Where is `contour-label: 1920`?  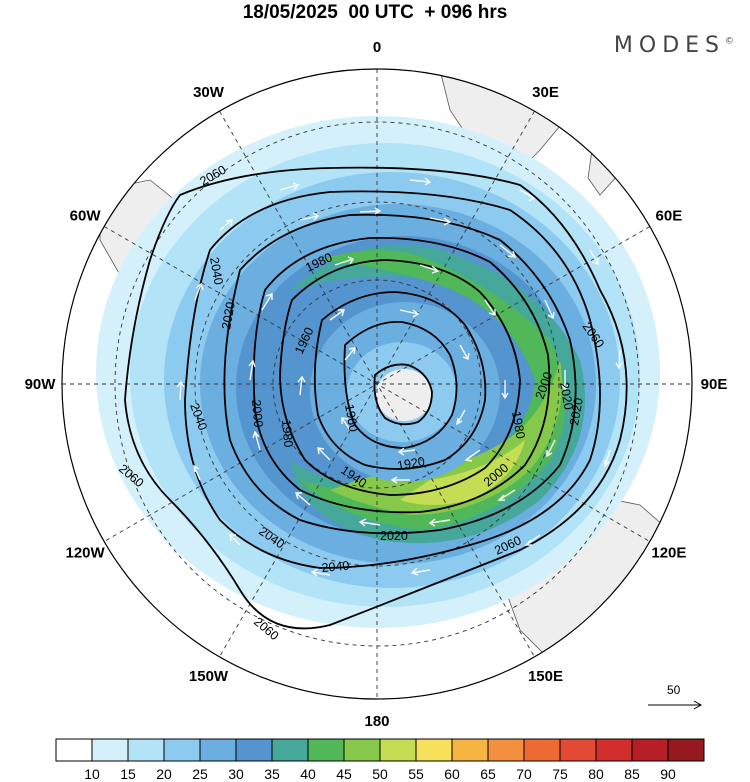 contour-label: 1920 is located at coordinates (411, 463).